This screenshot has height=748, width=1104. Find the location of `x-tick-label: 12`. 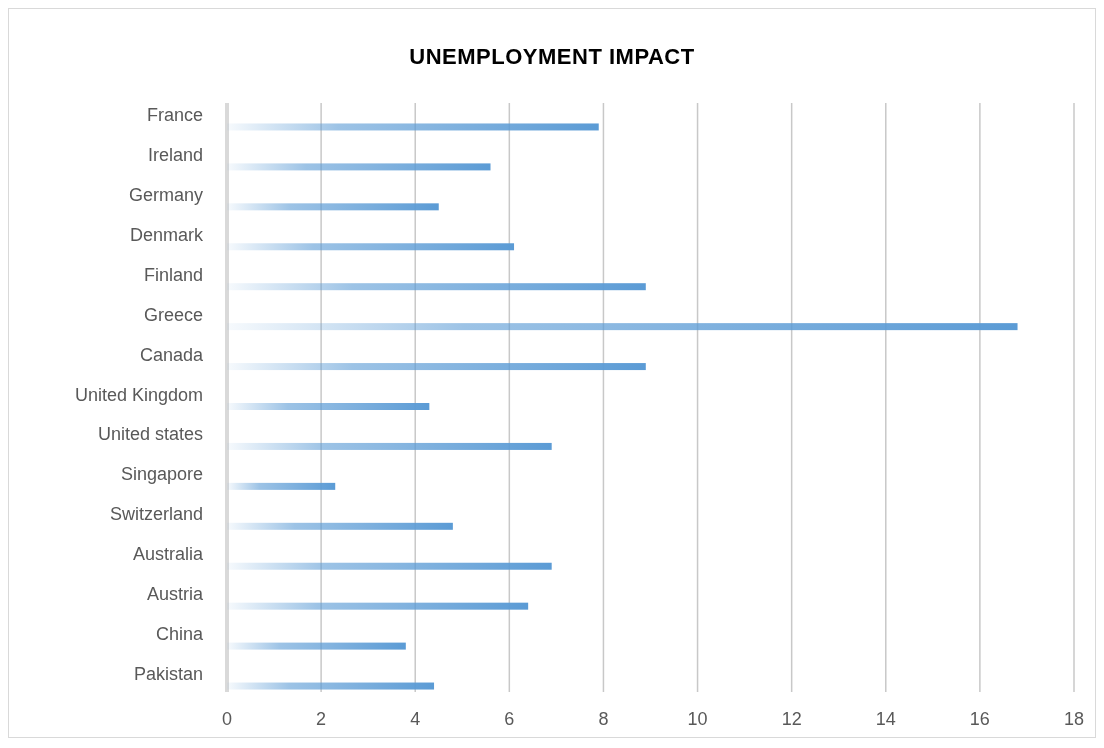

x-tick-label: 12 is located at coordinates (791, 719).